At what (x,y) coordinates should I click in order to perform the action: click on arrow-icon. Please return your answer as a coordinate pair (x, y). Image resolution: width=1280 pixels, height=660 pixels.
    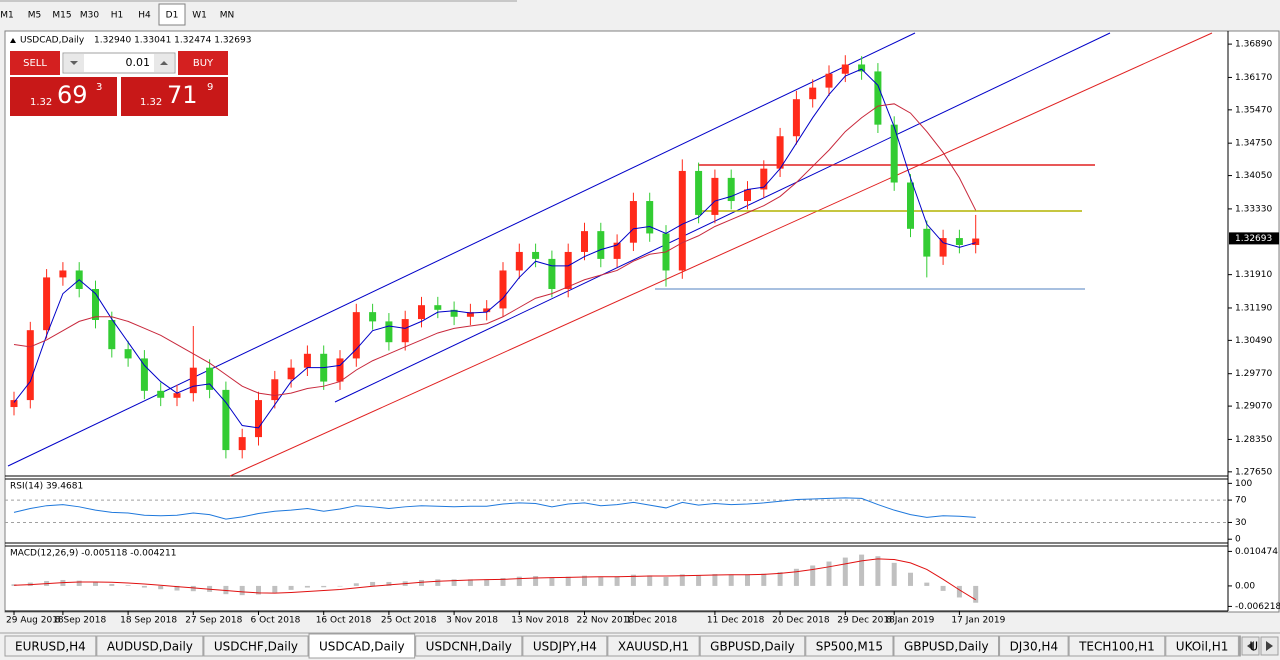
    Looking at the image, I should click on (1269, 646).